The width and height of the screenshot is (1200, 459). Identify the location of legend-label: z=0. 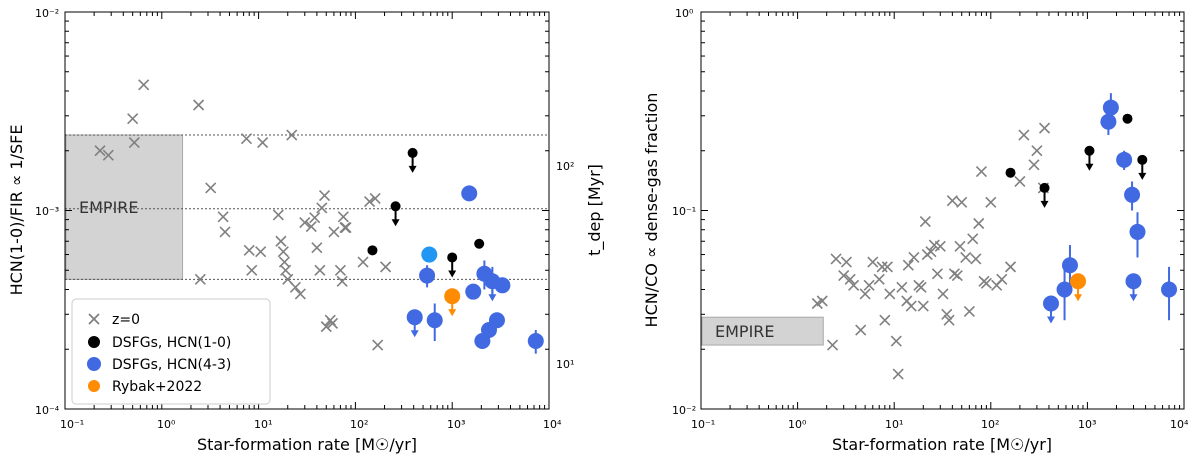
(126, 320).